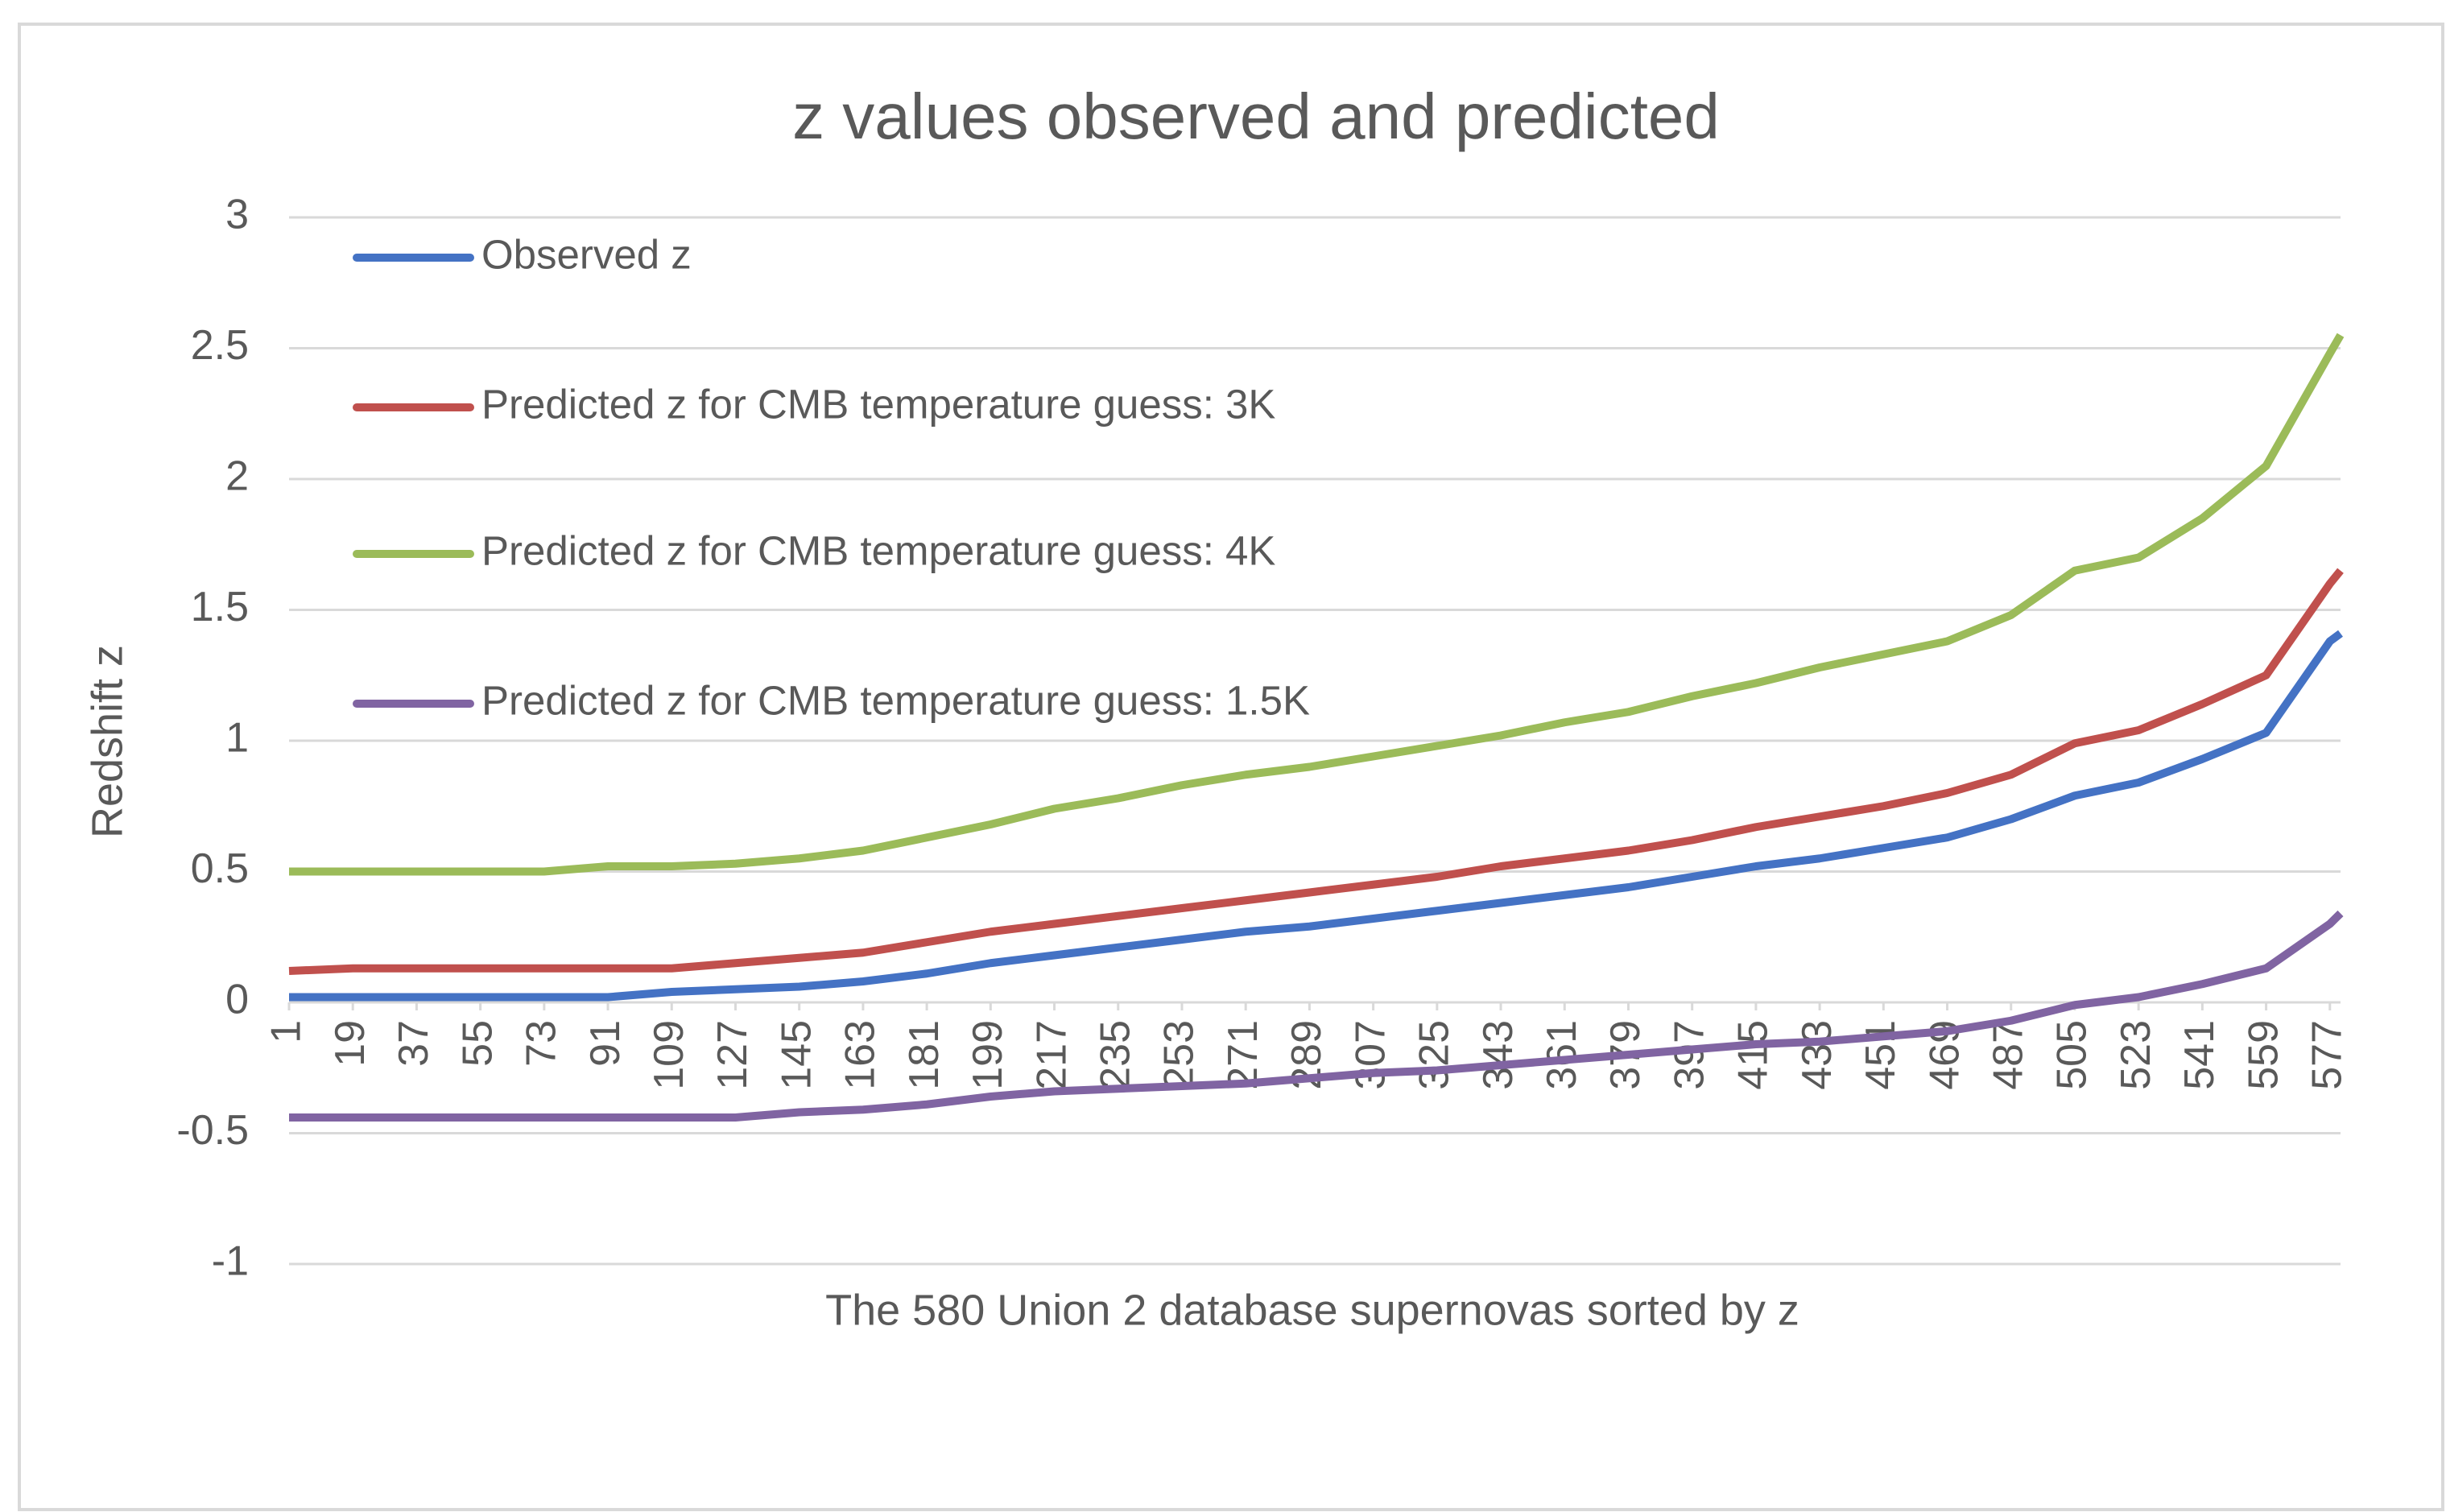 The width and height of the screenshot is (2446, 1512). I want to click on y-tick-label: 1.5, so click(220, 607).